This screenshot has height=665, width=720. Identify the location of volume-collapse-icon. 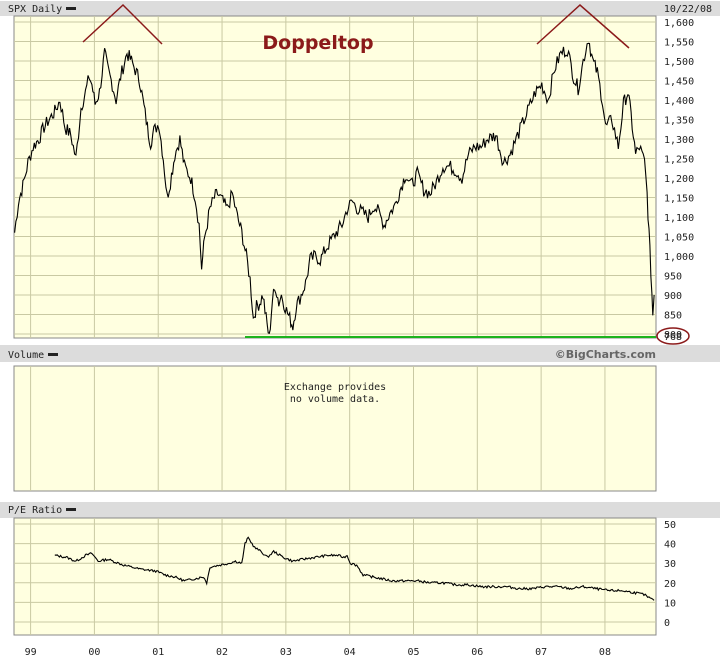
(53, 354).